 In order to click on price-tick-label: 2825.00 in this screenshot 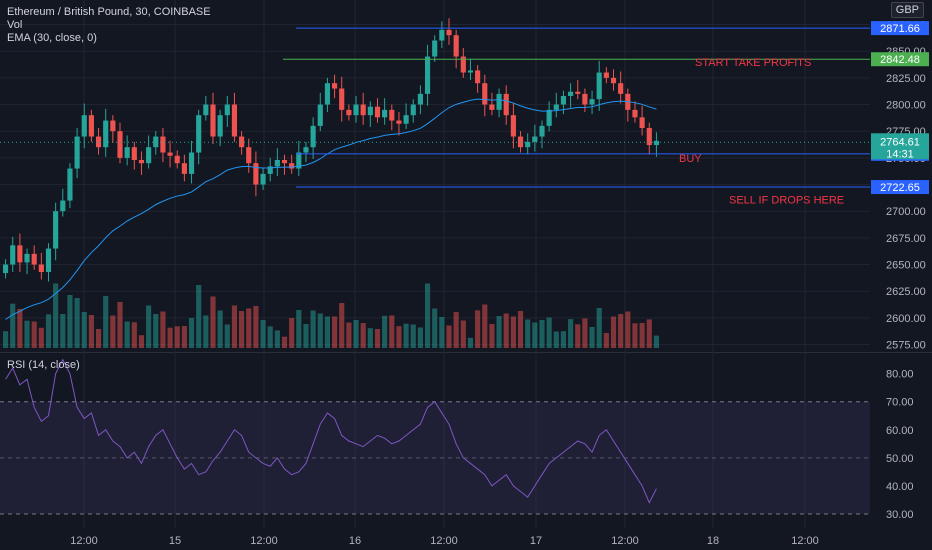, I will do `click(906, 79)`.